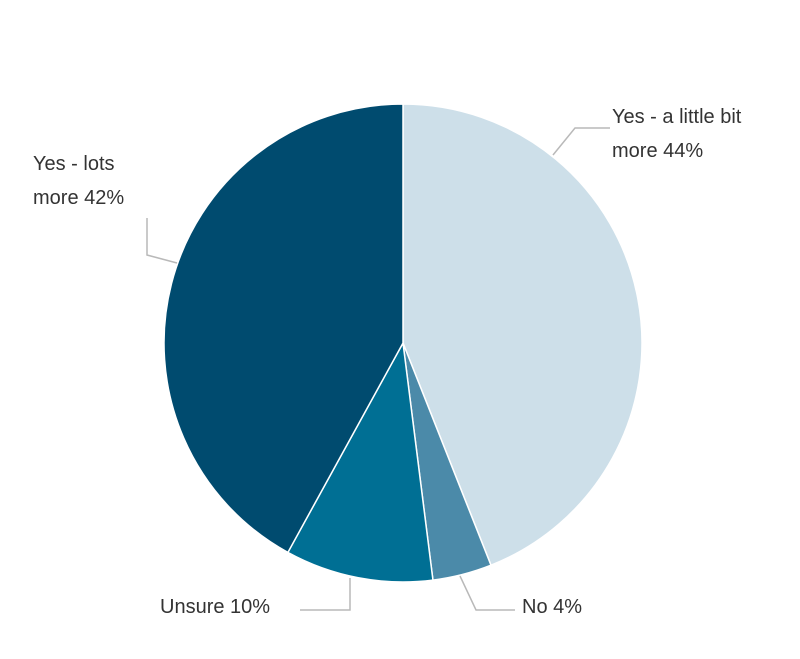 The height and width of the screenshot is (659, 800). I want to click on category-label: No, so click(535, 607).